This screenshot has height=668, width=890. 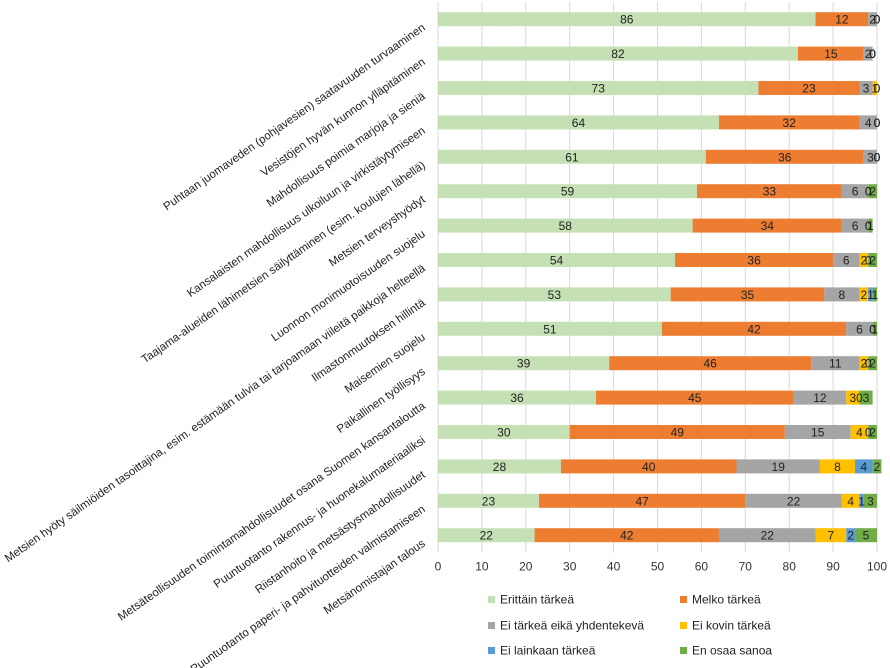 What do you see at coordinates (550, 329) in the screenshot?
I see `data-label: 51` at bounding box center [550, 329].